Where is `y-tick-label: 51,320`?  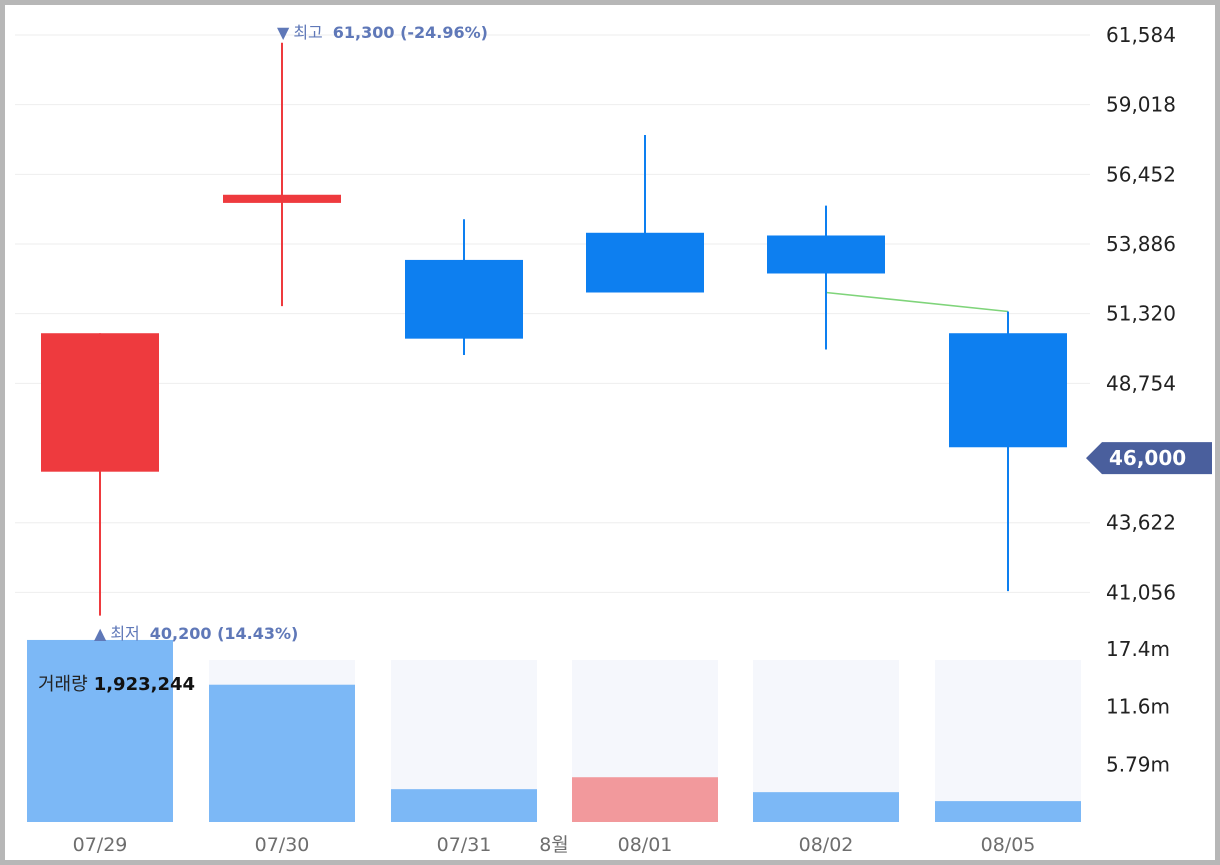
y-tick-label: 51,320 is located at coordinates (1141, 314).